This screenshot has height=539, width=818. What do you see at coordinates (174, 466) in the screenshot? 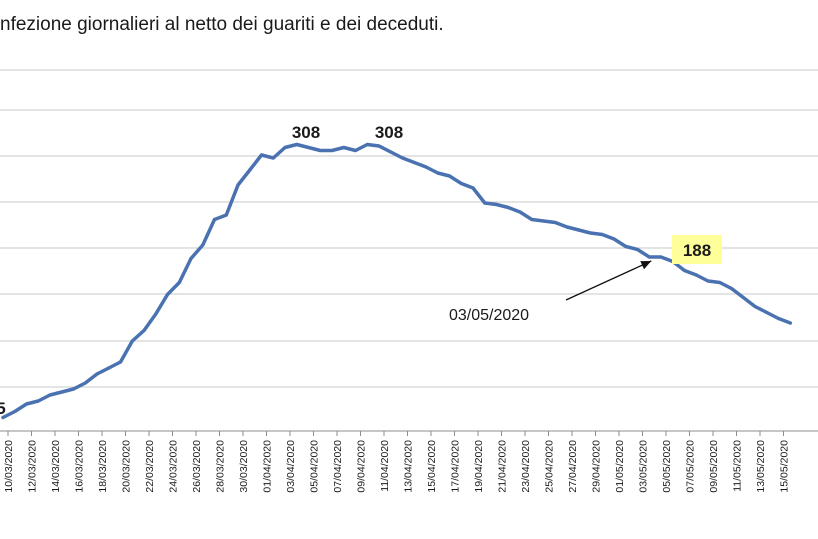
I see `x-tick-label: 24/03/2020` at bounding box center [174, 466].